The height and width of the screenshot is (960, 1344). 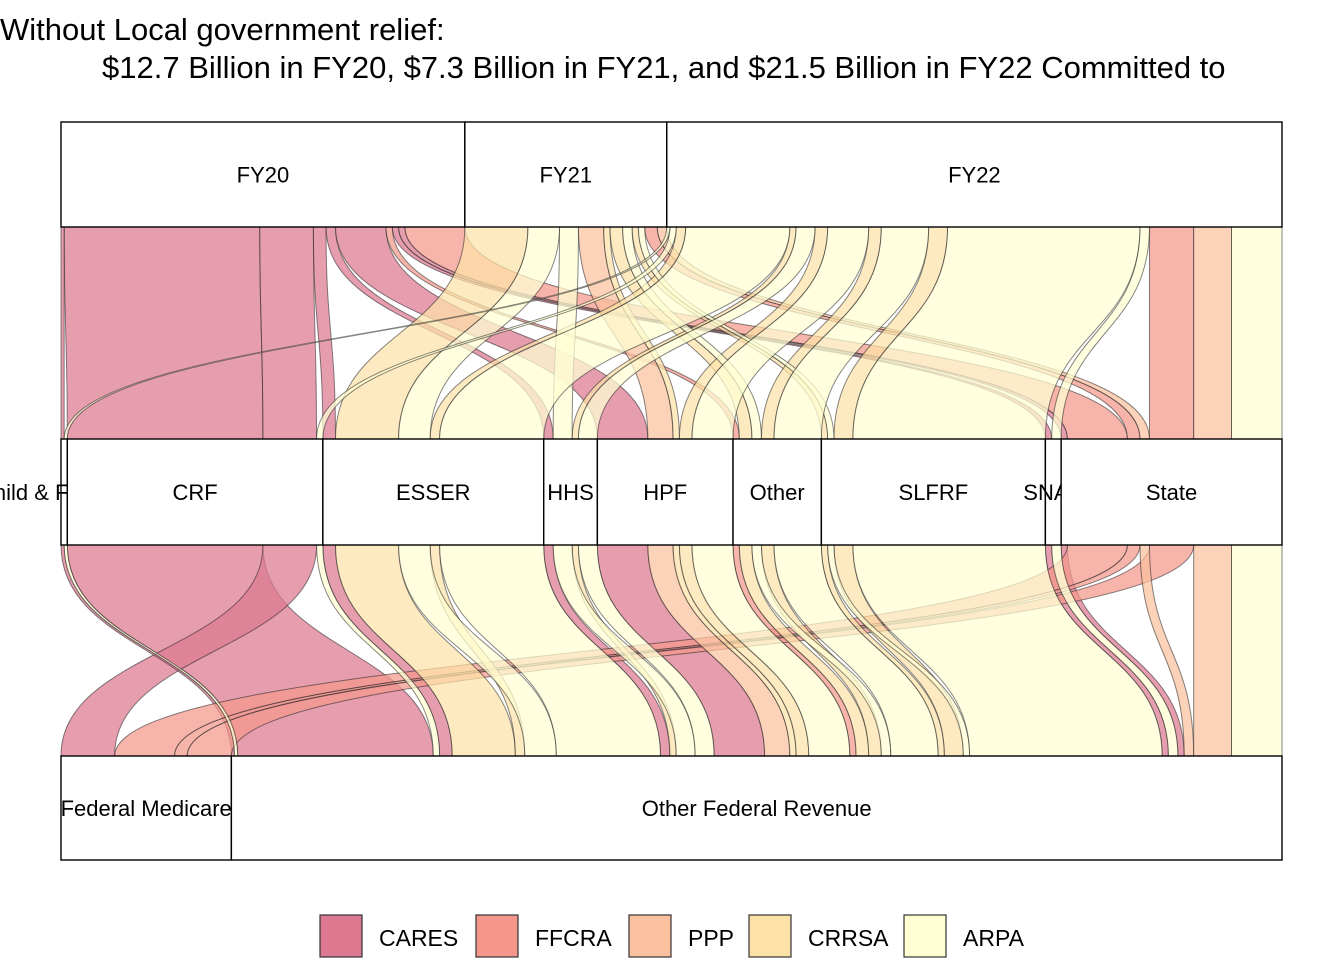 I want to click on legend-label-ppp: PPP, so click(x=711, y=938).